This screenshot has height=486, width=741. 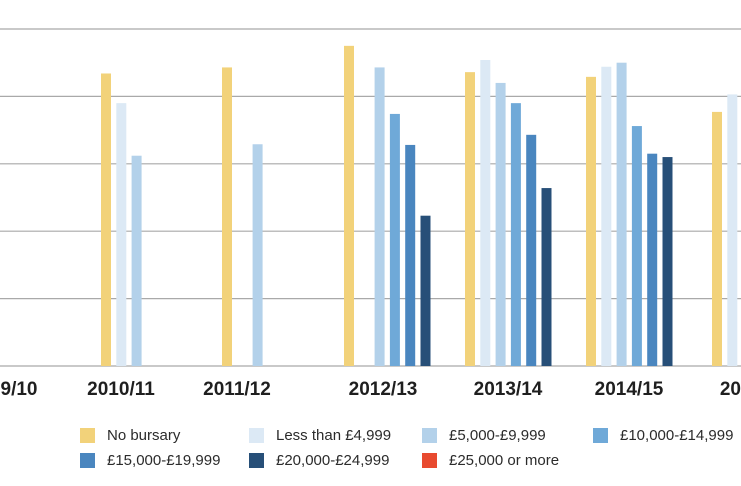 I want to click on x-tick-label: 2014/15, so click(x=629, y=389).